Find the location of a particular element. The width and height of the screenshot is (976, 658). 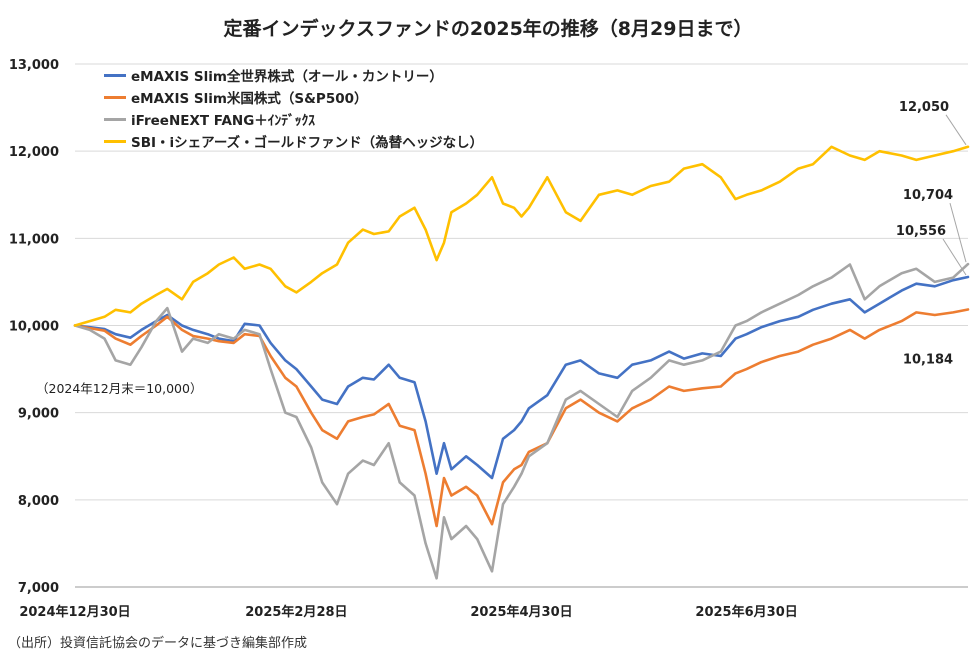

legend-label: eMAXIS Slim米国株式（S&P500） is located at coordinates (249, 99).